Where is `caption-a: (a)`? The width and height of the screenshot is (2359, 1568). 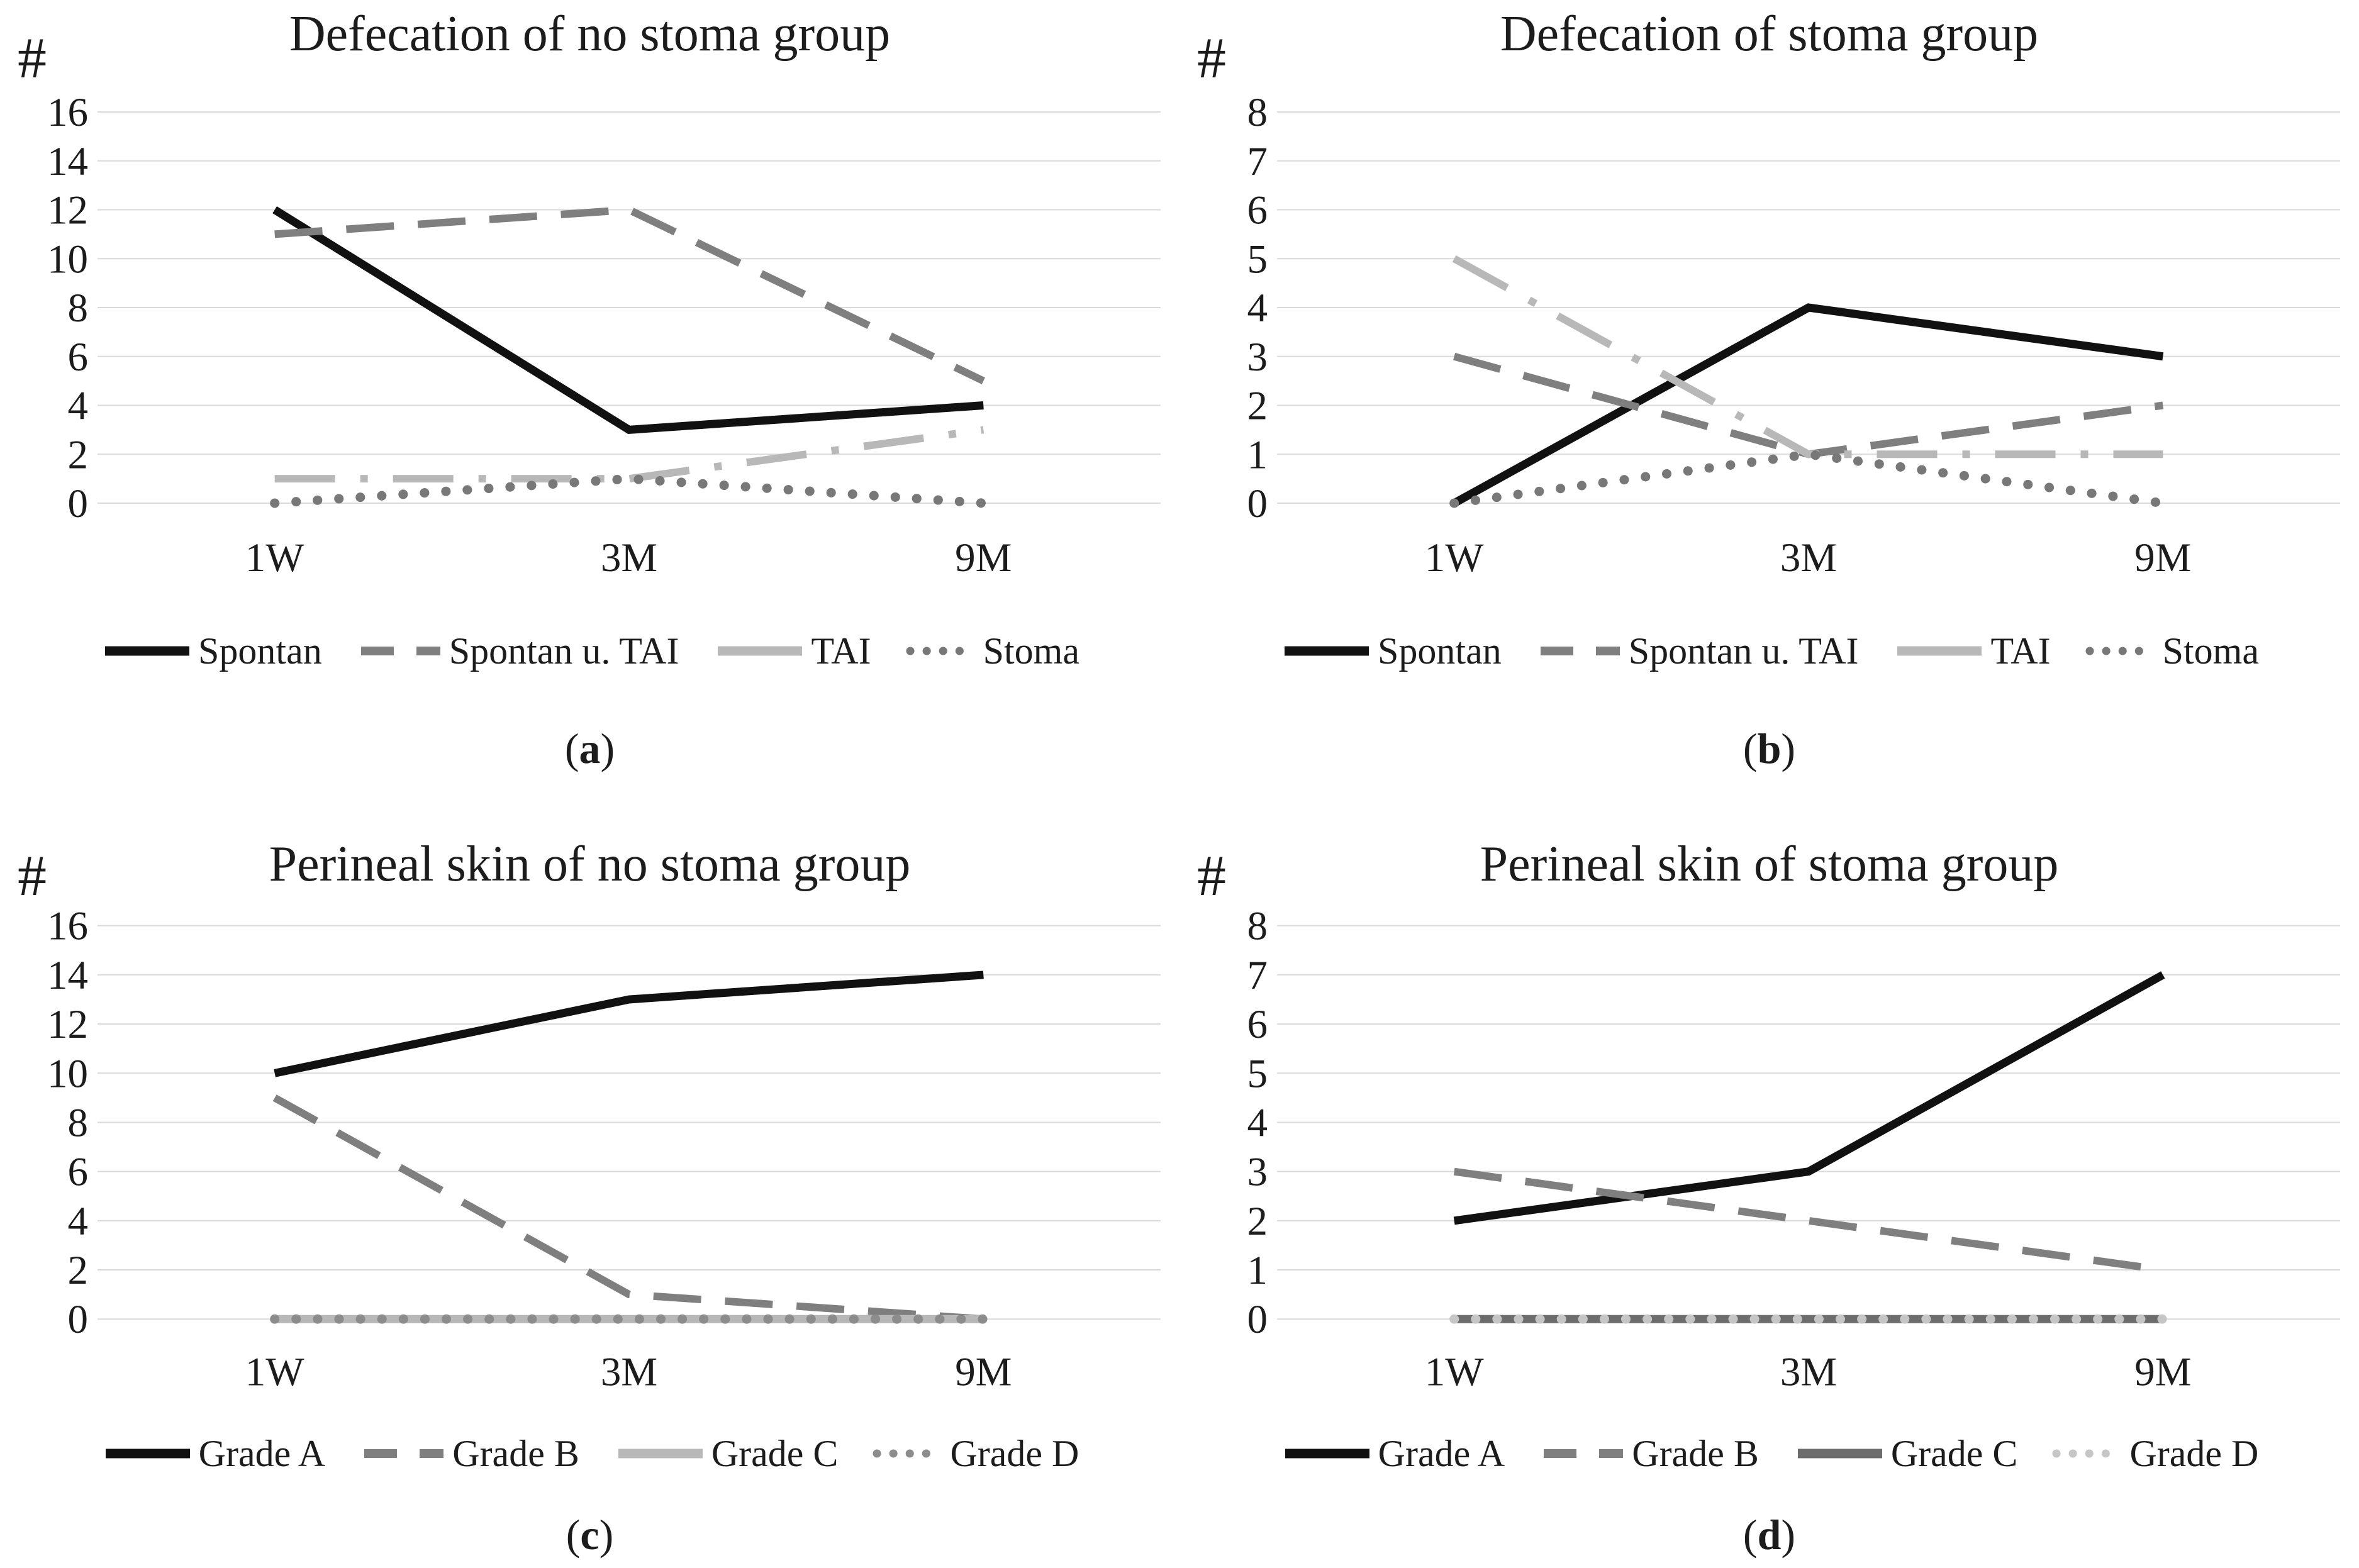
caption-a: (a) is located at coordinates (590, 748).